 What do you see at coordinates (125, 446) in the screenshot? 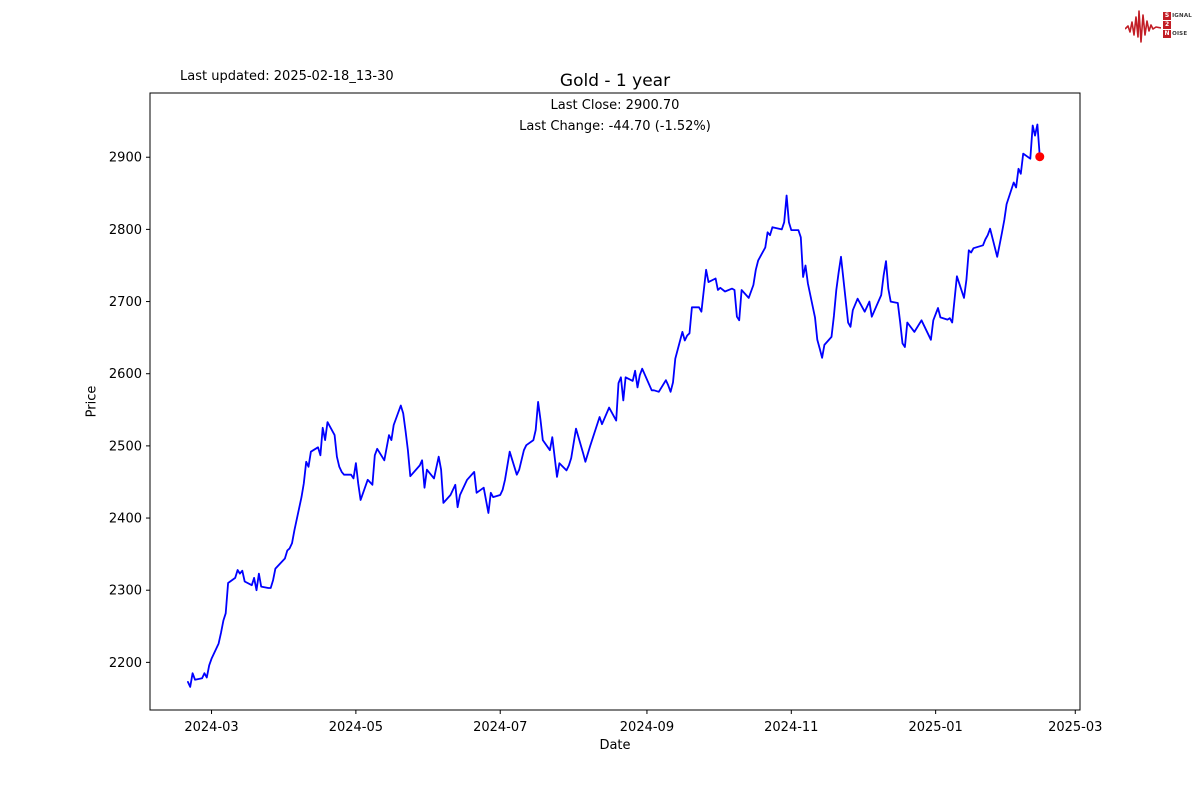
I see `y-tick-label: 2500` at bounding box center [125, 446].